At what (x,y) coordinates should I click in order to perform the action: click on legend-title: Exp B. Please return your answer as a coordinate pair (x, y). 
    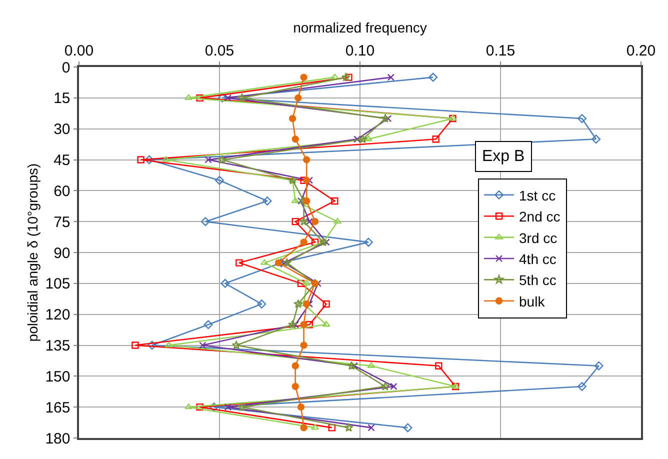
    Looking at the image, I should click on (503, 156).